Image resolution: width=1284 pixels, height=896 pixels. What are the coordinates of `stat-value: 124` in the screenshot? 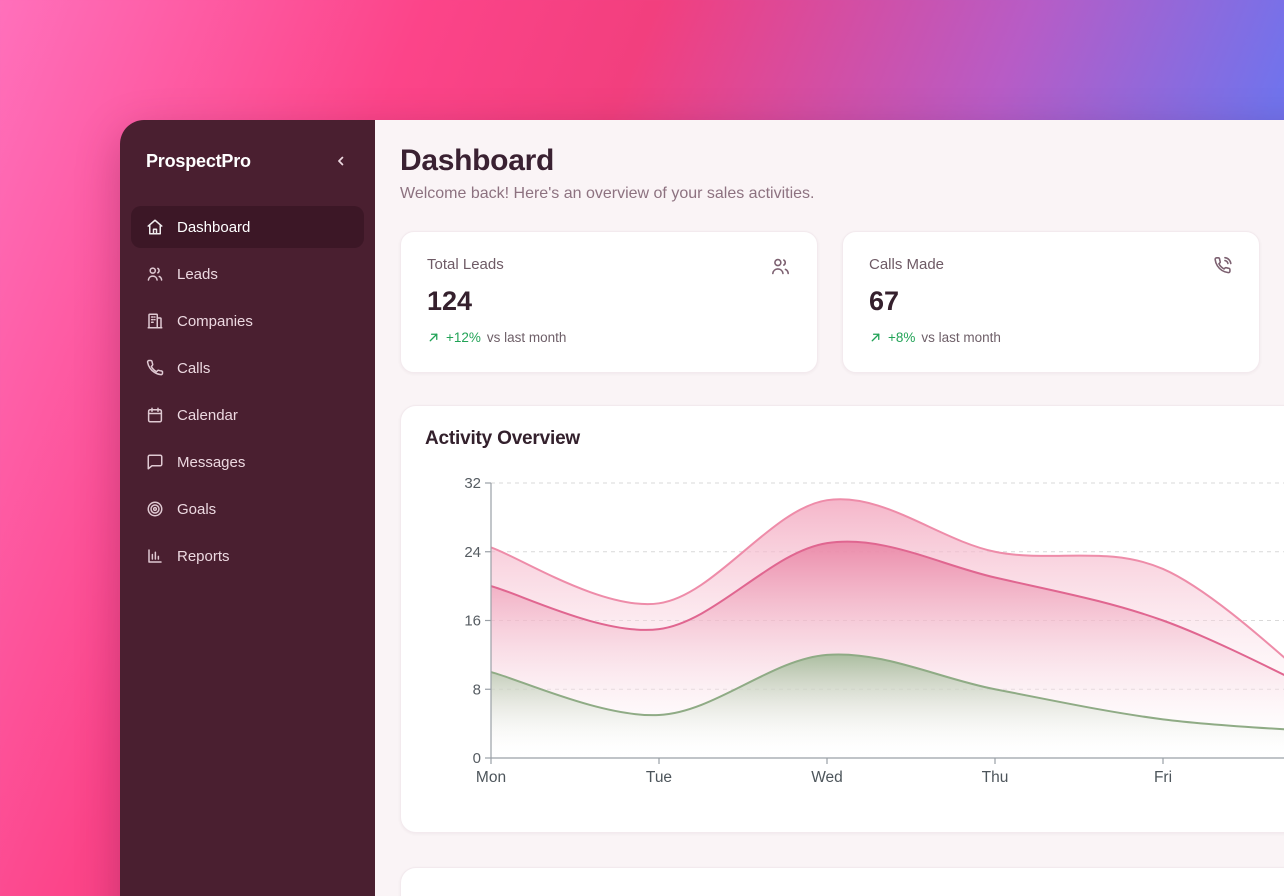 It's located at (450, 301).